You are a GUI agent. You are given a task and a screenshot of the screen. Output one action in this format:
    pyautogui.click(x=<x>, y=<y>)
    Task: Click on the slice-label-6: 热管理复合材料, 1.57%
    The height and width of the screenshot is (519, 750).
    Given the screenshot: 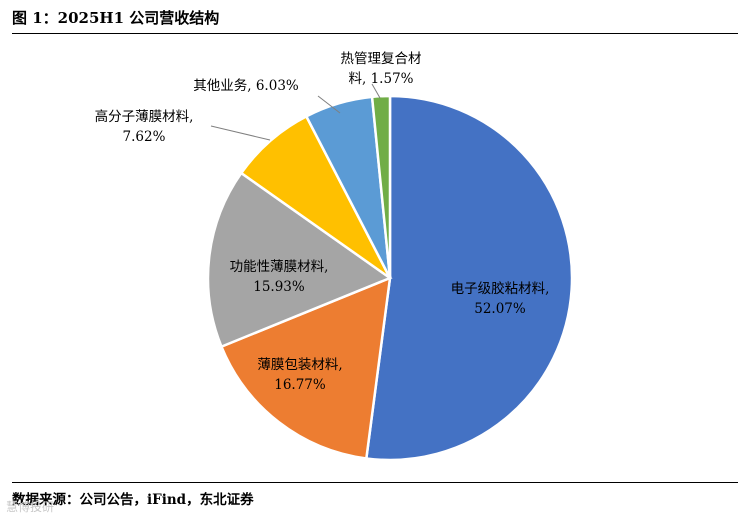 What is the action you would take?
    pyautogui.click(x=381, y=68)
    